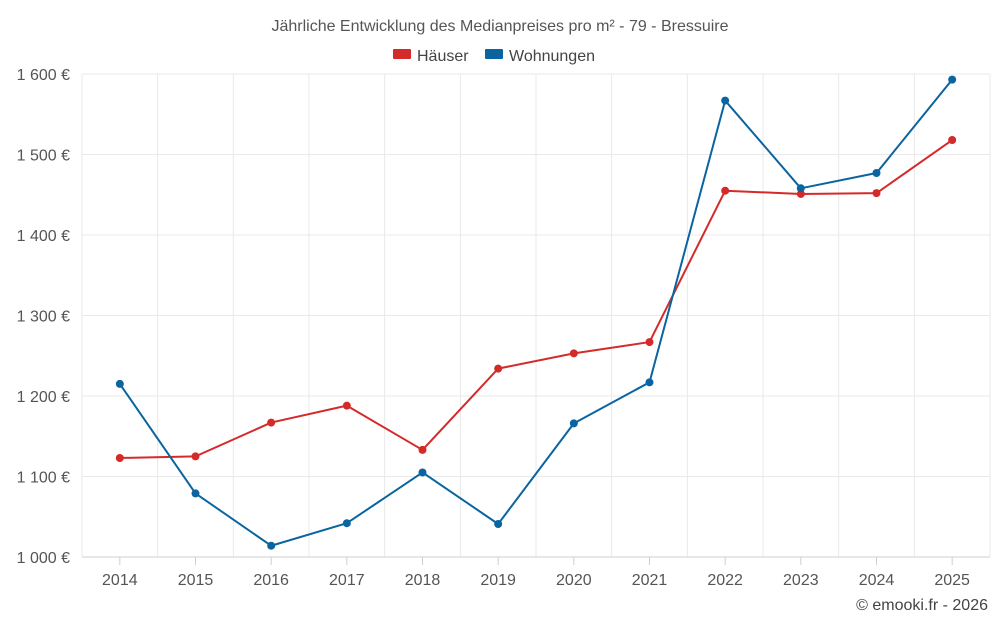  Describe the element at coordinates (43, 156) in the screenshot. I see `y-tick-label: 1 500 €` at that location.